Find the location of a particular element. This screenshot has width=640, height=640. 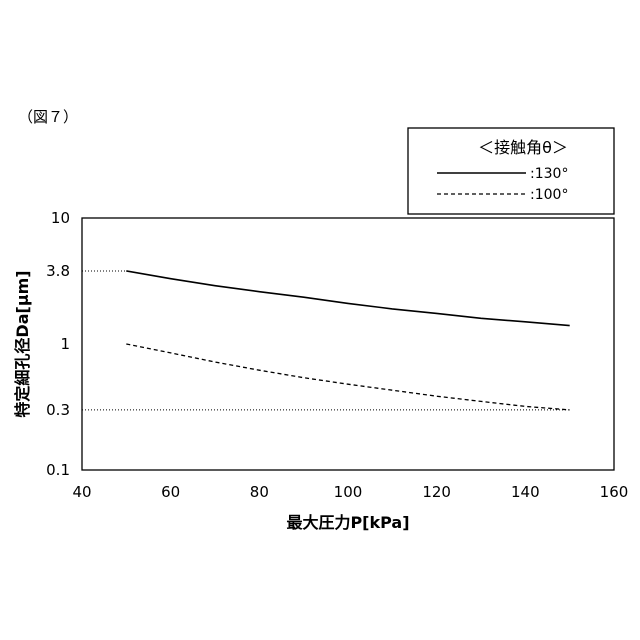

legend-box is located at coordinates (511, 171).